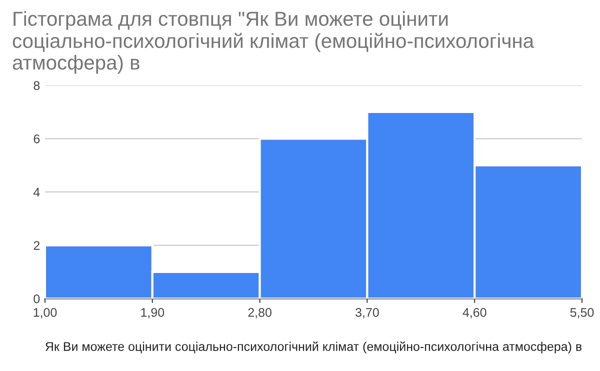 The width and height of the screenshot is (600, 371). I want to click on x-axis-title: Як Ви можете оцінити соціально-психологічний клімат (емоційно-психологічна атмосфера) в, so click(314, 348).